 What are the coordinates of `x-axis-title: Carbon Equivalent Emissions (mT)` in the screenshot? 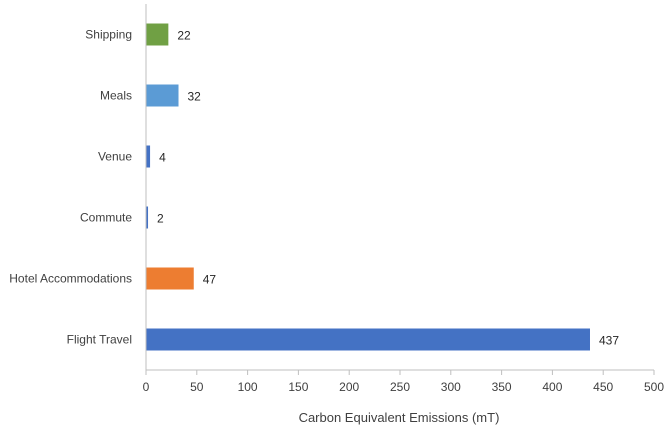 It's located at (399, 417).